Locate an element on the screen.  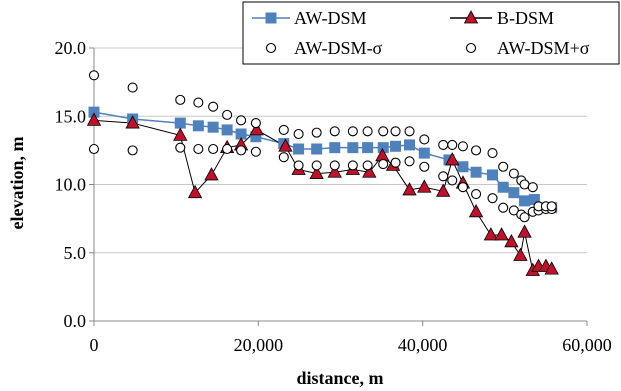
legend-2-label: B-DSM is located at coordinates (525, 18).